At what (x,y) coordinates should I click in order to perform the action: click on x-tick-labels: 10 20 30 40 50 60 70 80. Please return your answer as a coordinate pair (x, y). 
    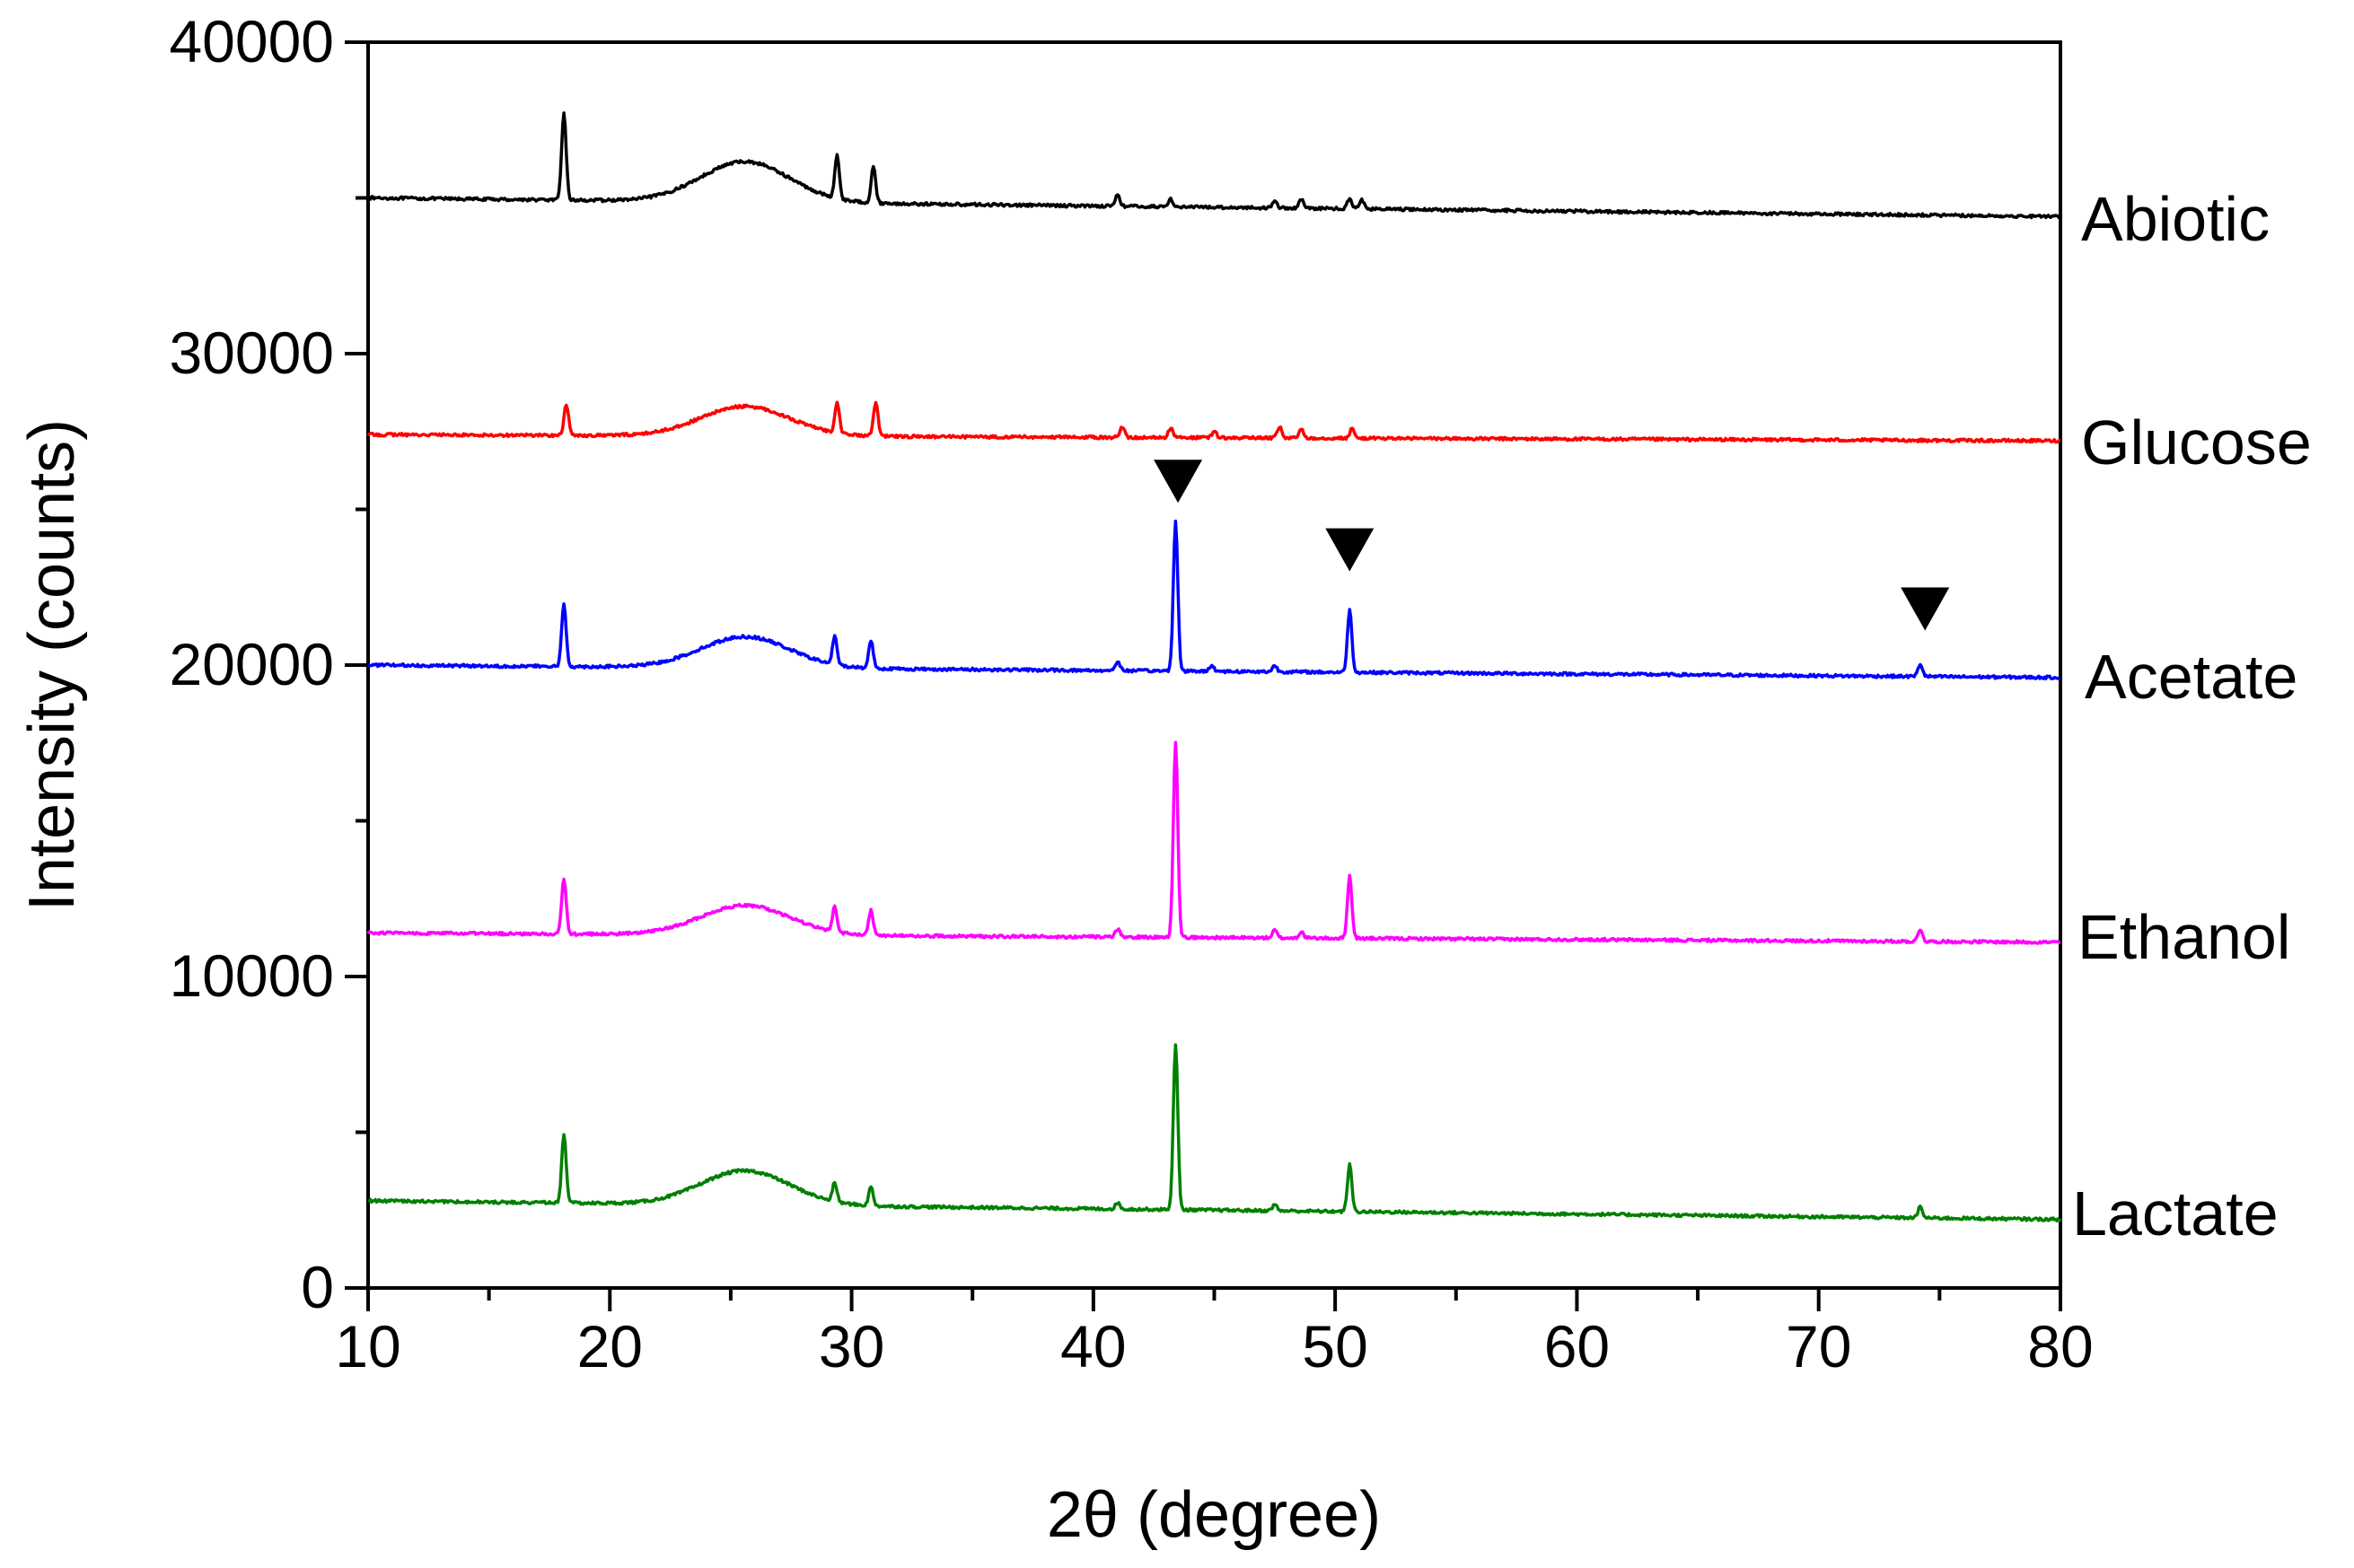
    Looking at the image, I should click on (1214, 1346).